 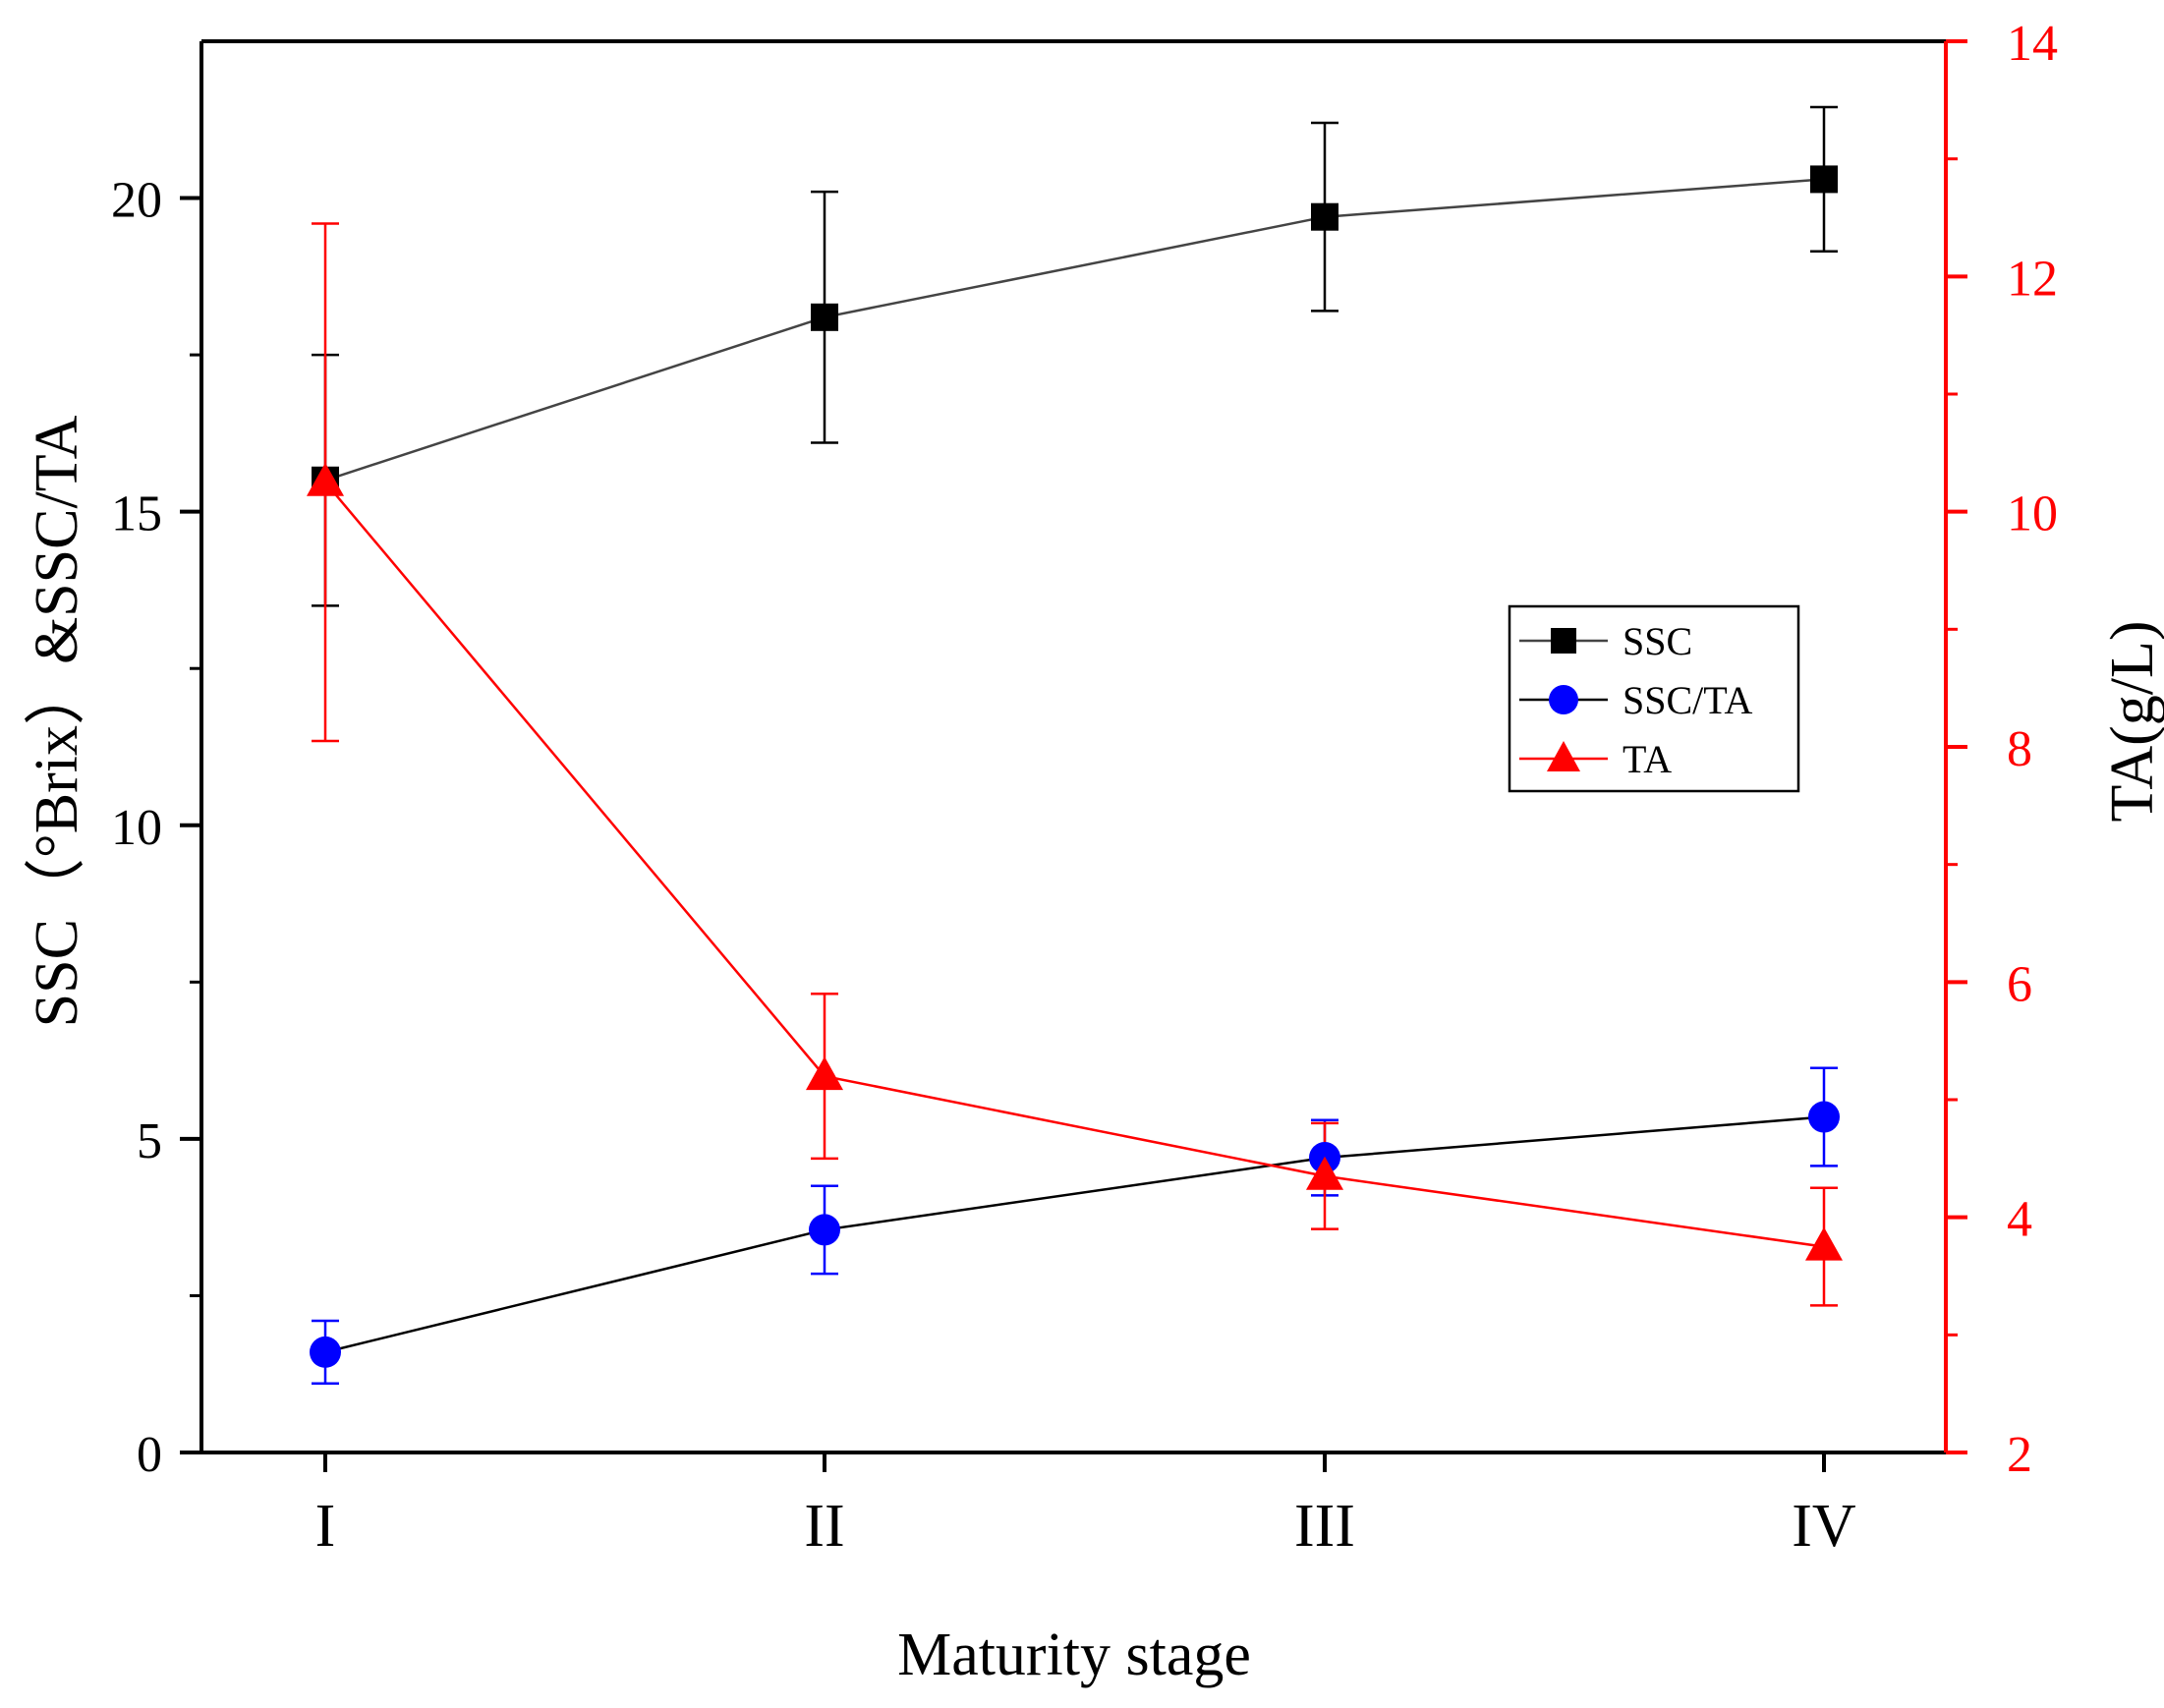 What do you see at coordinates (1688, 700) in the screenshot?
I see `legend-label: SSC/TA` at bounding box center [1688, 700].